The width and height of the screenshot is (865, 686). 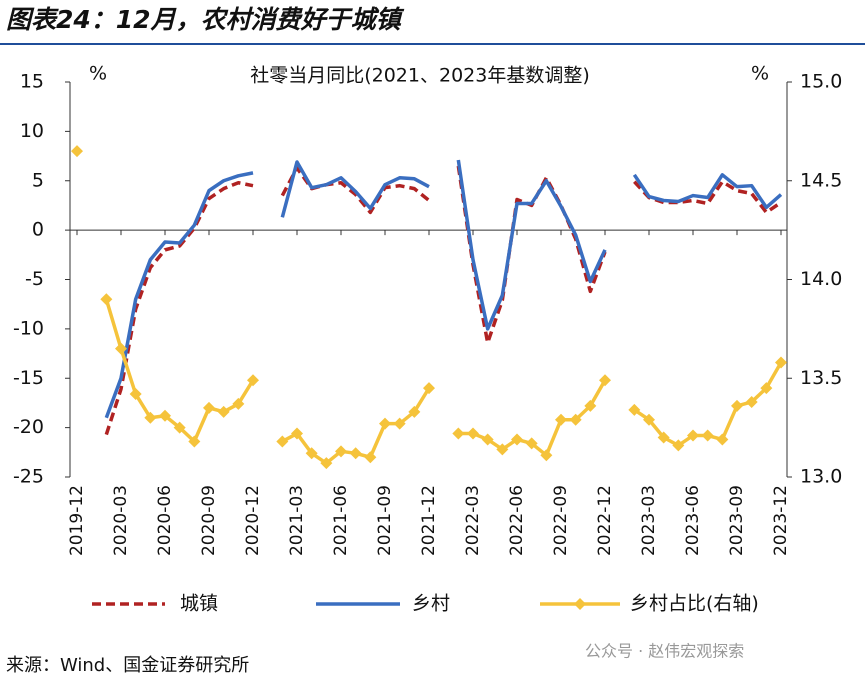 What do you see at coordinates (781, 520) in the screenshot?
I see `x-tick-label: 2023-12` at bounding box center [781, 520].